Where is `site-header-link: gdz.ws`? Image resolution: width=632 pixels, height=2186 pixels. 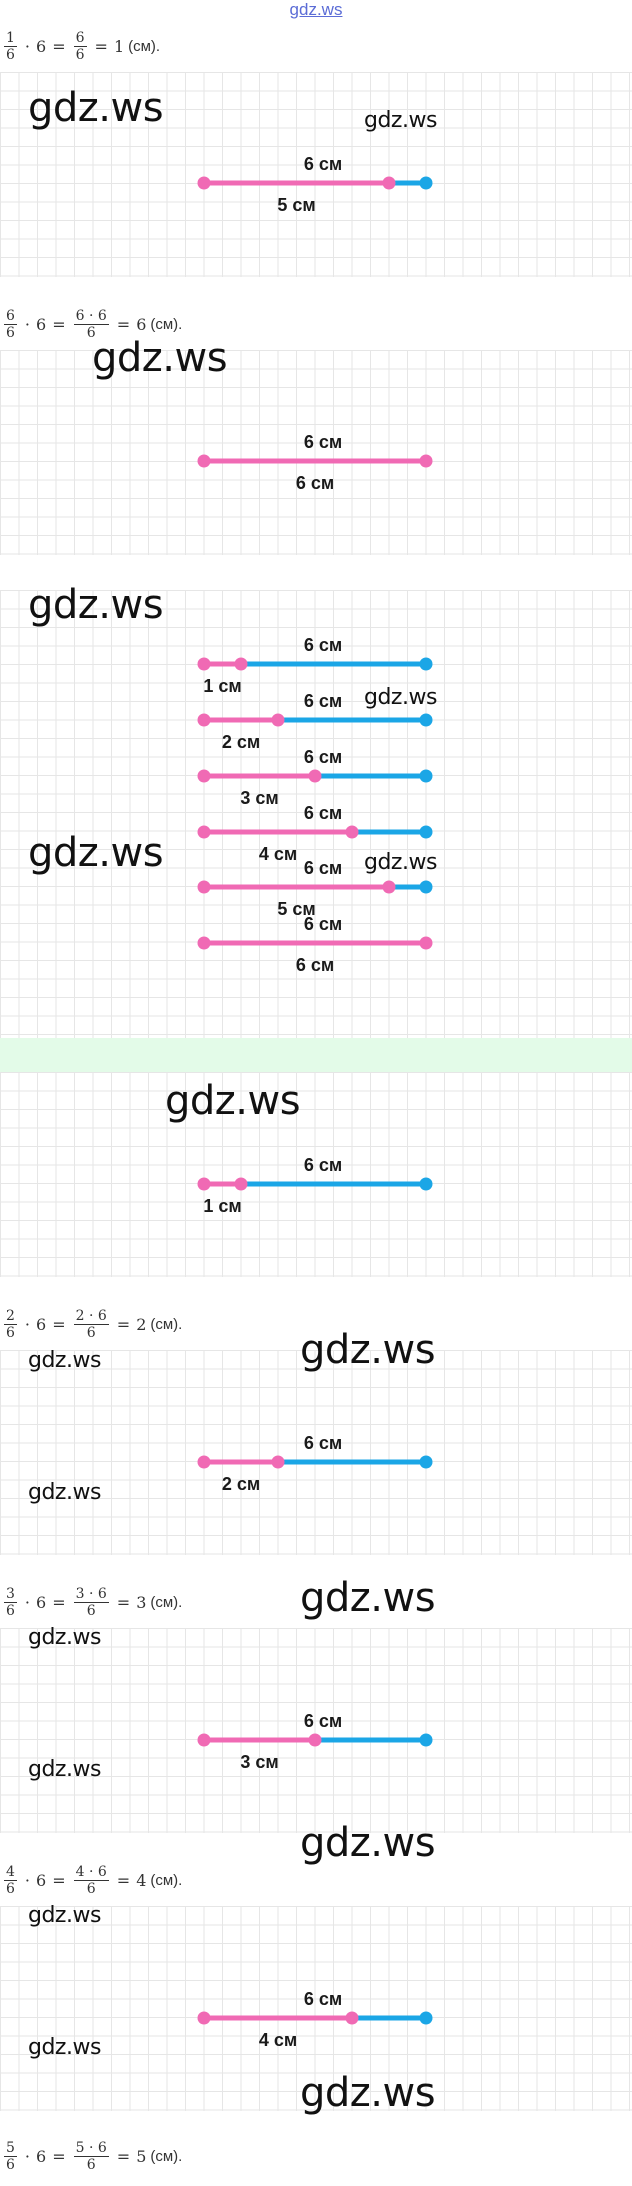 site-header-link: gdz.ws is located at coordinates (316, 9).